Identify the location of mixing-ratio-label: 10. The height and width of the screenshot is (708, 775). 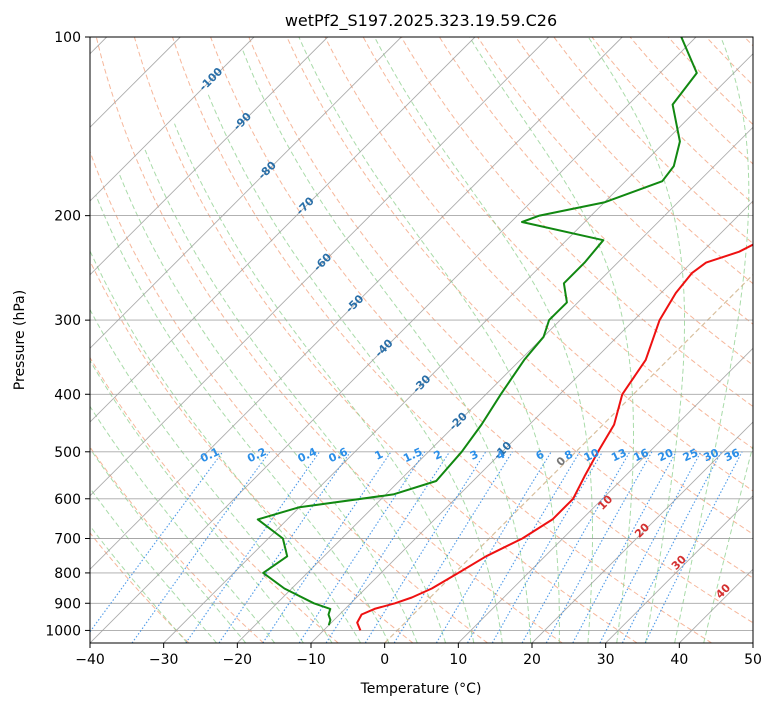
(592, 455).